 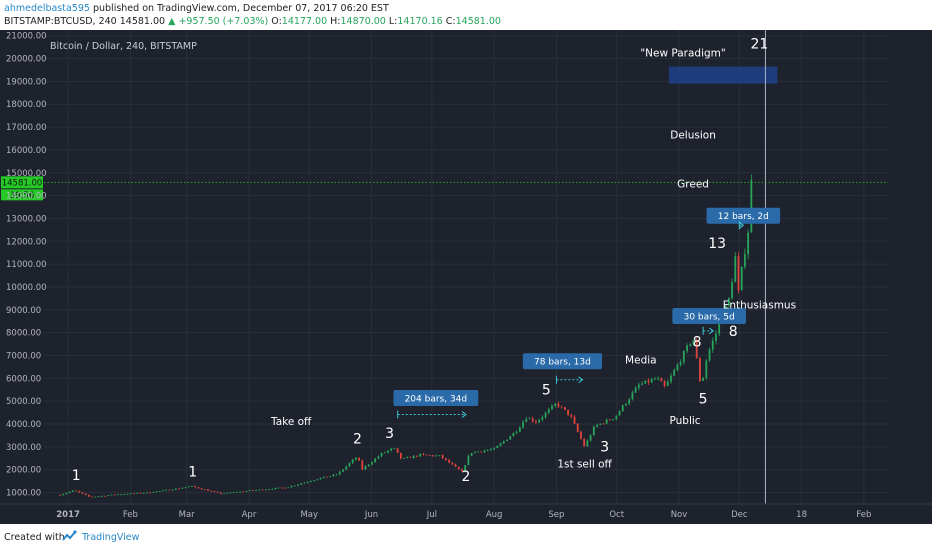 I want to click on paradigm-zone-box, so click(x=723, y=75).